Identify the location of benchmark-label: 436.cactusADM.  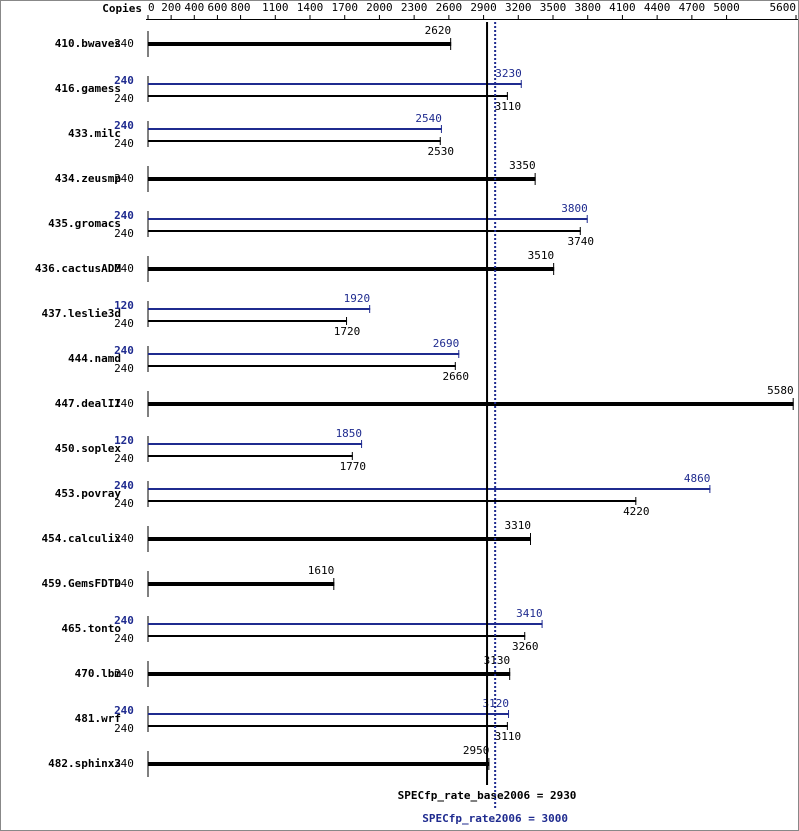
(78, 268).